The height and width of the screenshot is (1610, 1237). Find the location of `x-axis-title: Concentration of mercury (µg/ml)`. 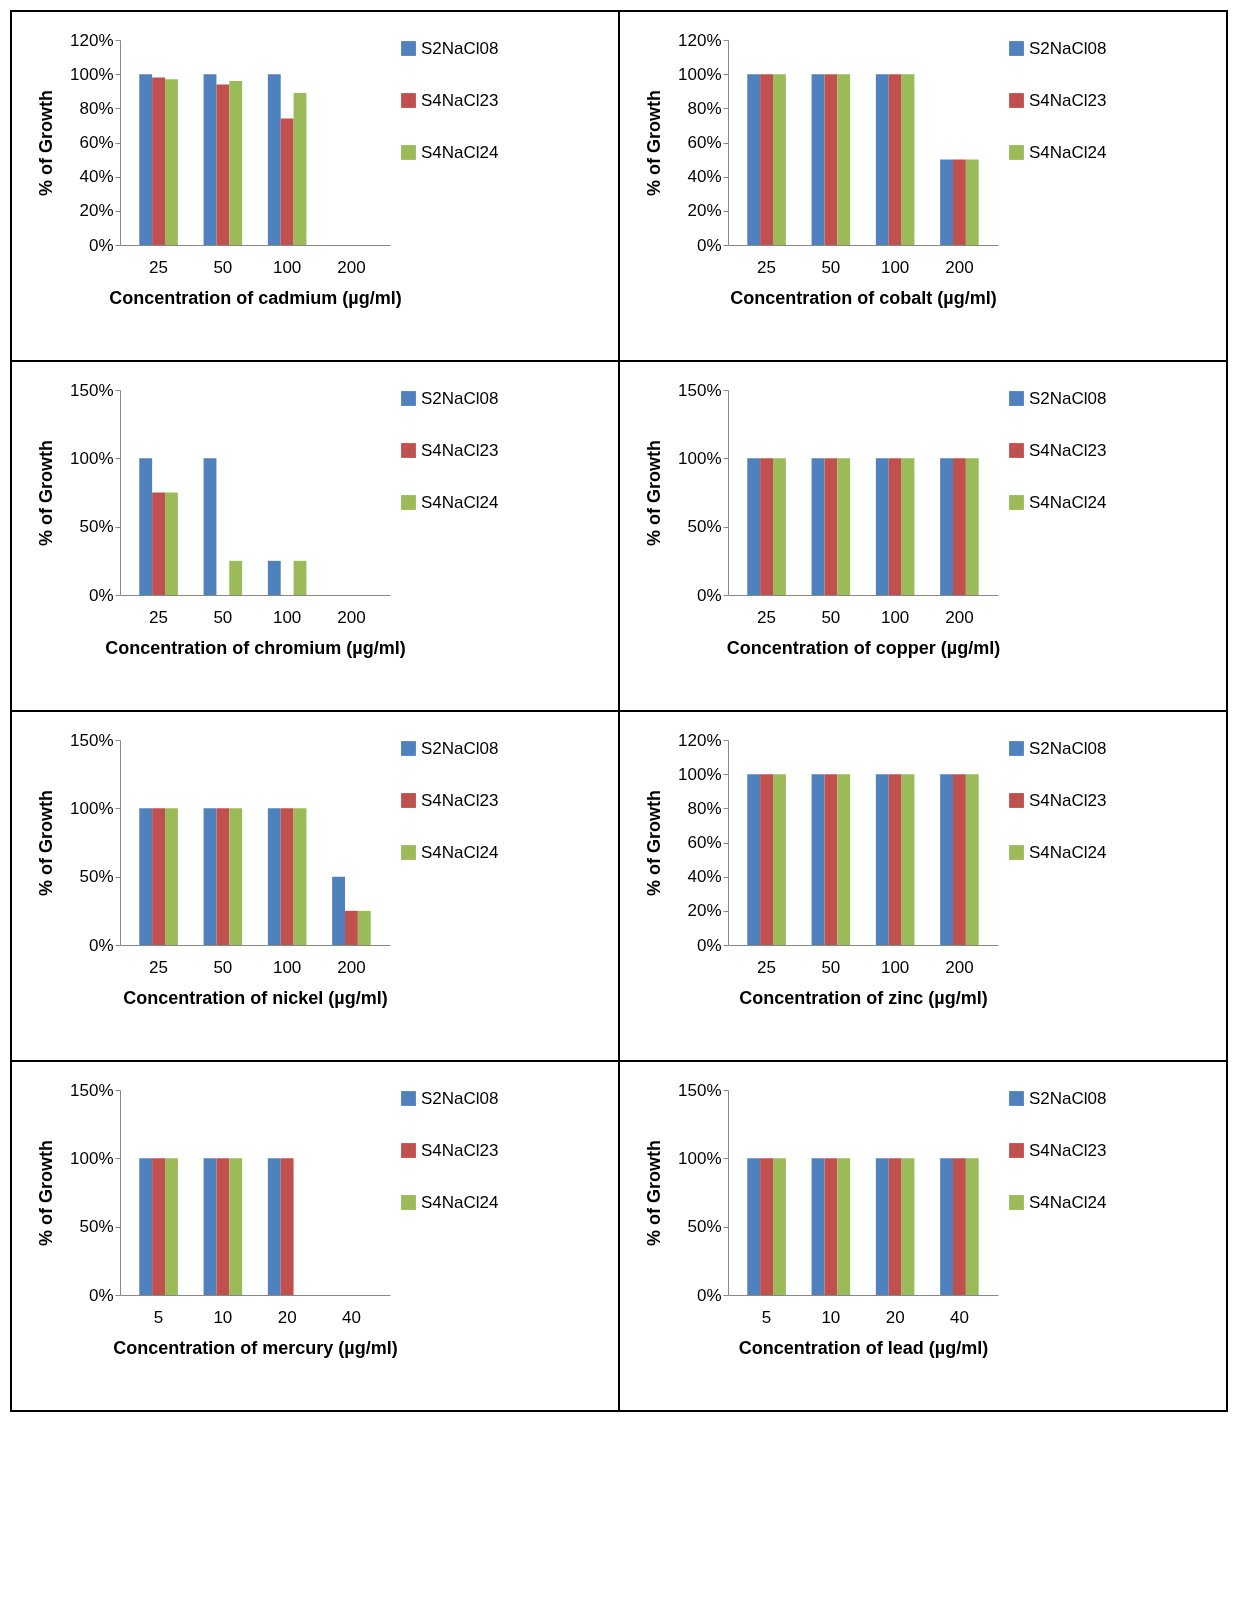

x-axis-title: Concentration of mercury (µg/ml) is located at coordinates (255, 1347).